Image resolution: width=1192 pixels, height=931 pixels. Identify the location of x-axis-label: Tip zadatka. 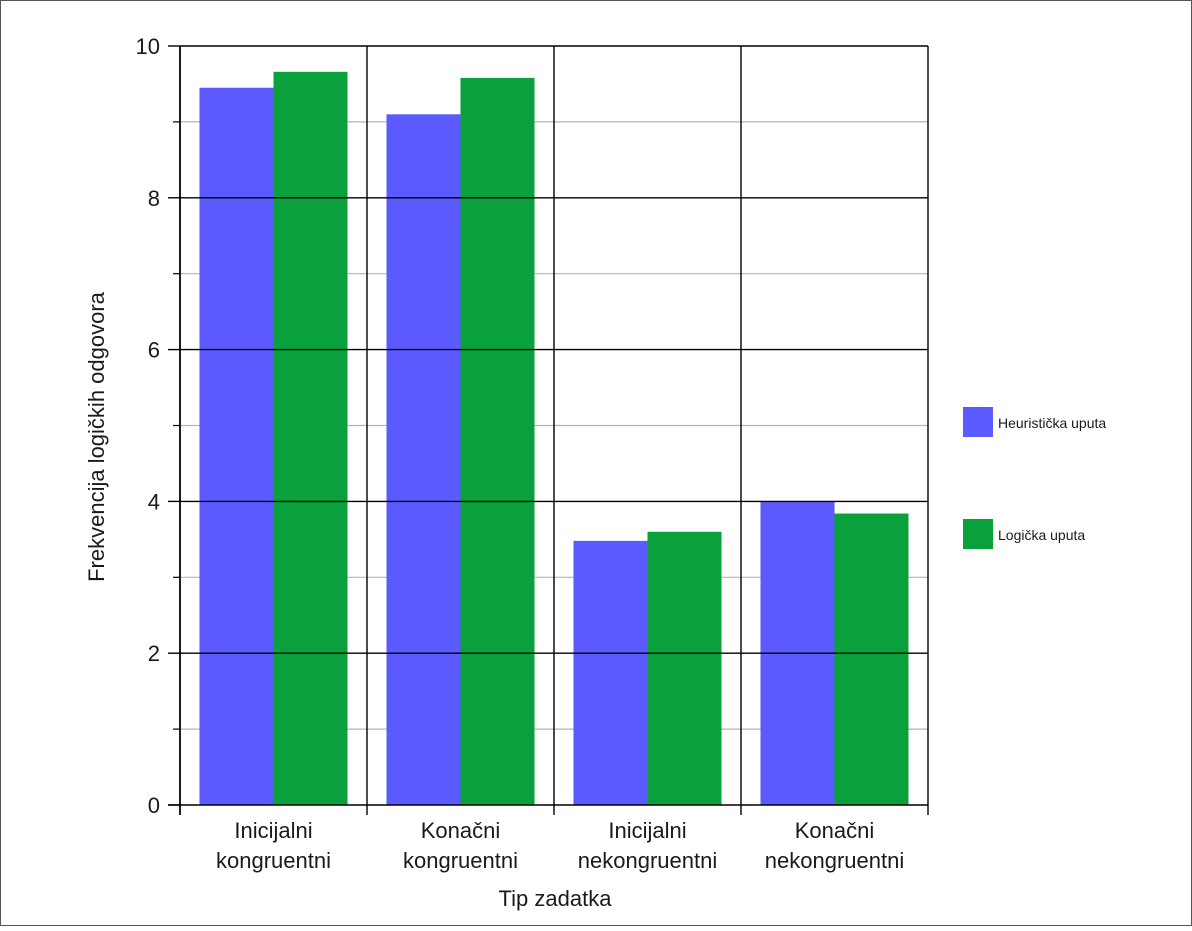
(556, 898).